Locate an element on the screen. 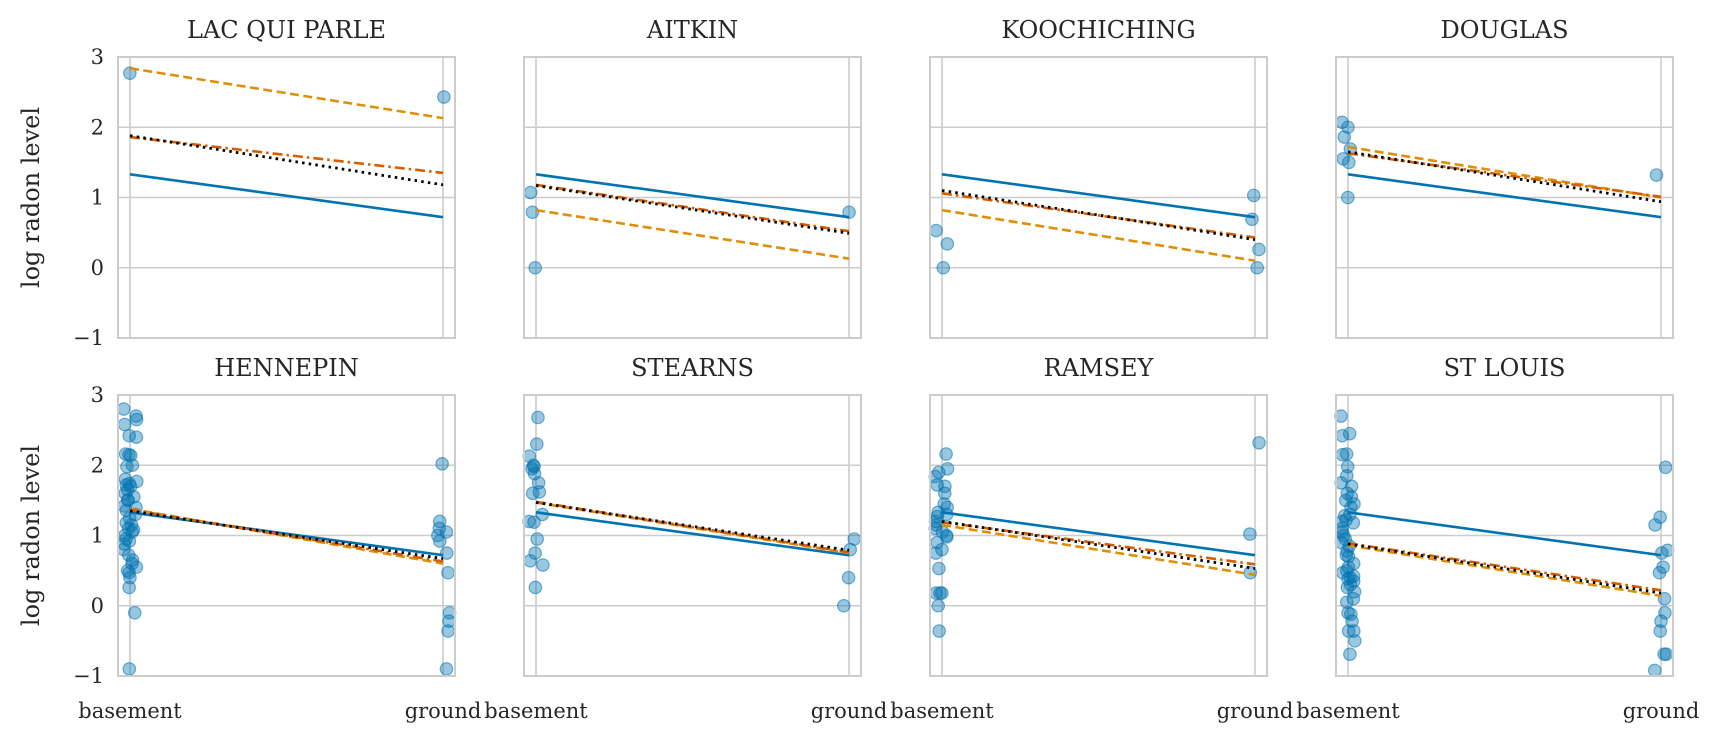 Image resolution: width=1710 pixels, height=739 pixels. x-tick-label-basement: basement is located at coordinates (942, 711).